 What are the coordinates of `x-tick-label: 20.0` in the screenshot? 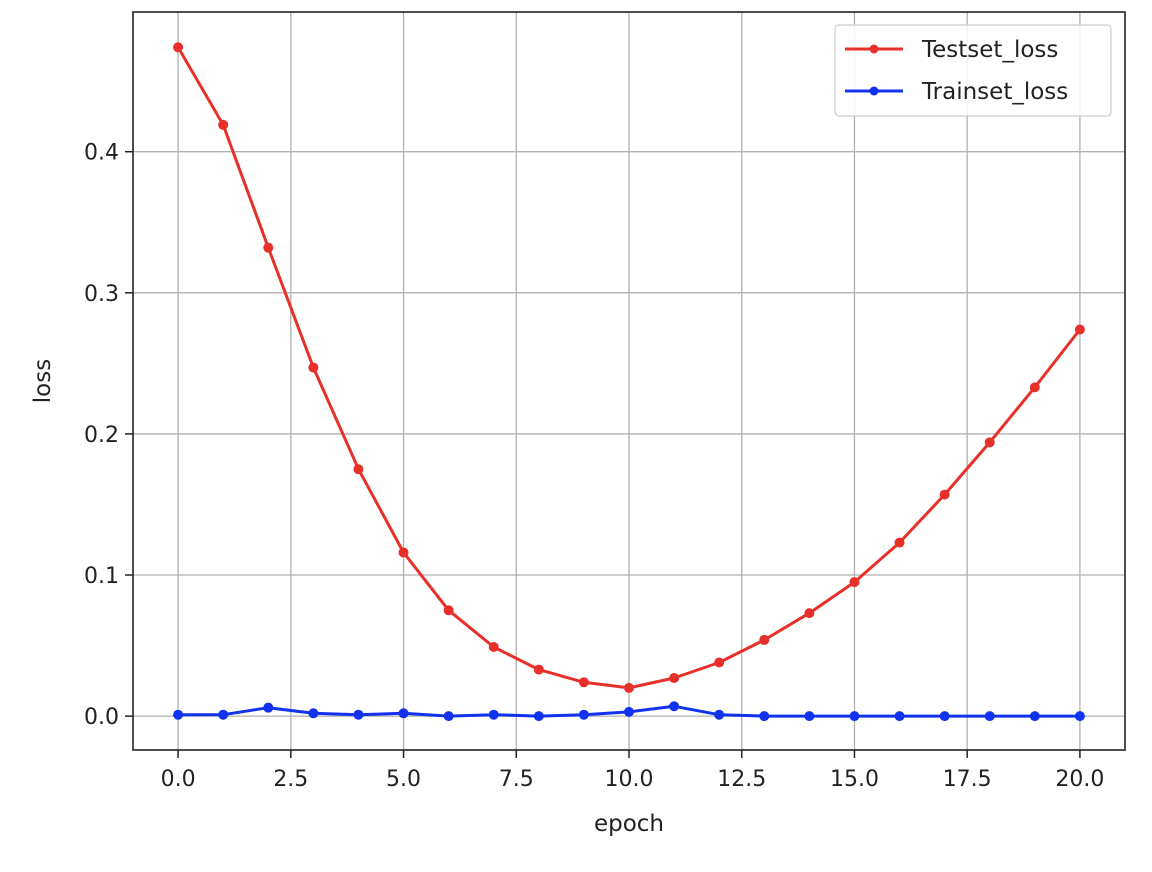 It's located at (1079, 779).